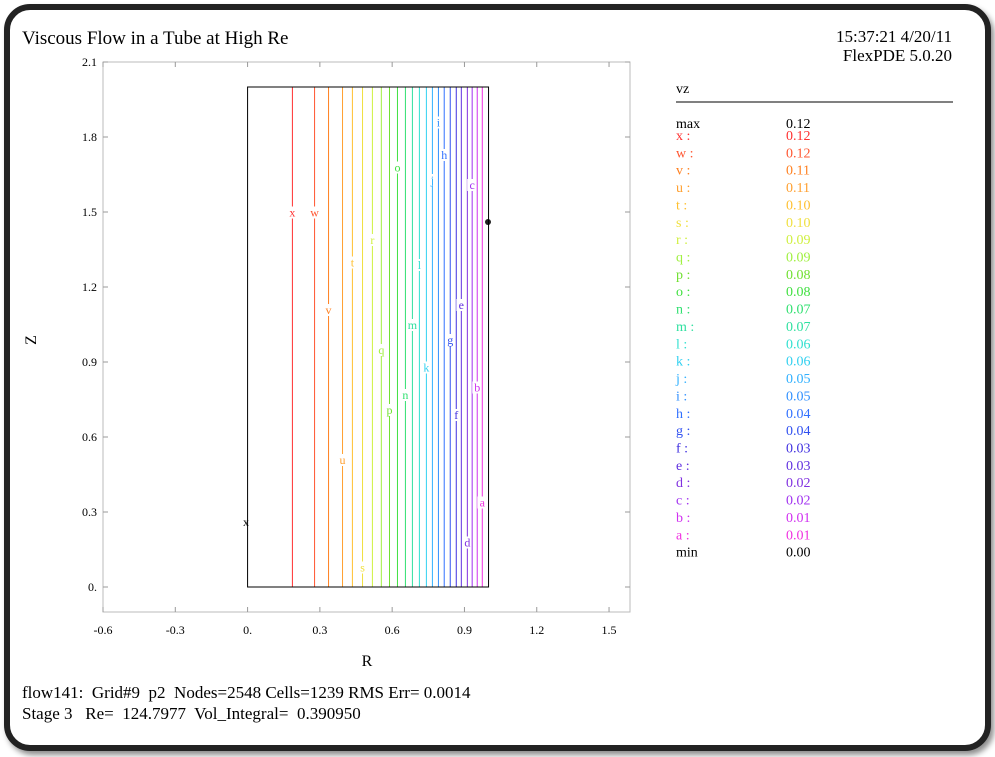  What do you see at coordinates (688, 124) in the screenshot?
I see `legend-max-label: max` at bounding box center [688, 124].